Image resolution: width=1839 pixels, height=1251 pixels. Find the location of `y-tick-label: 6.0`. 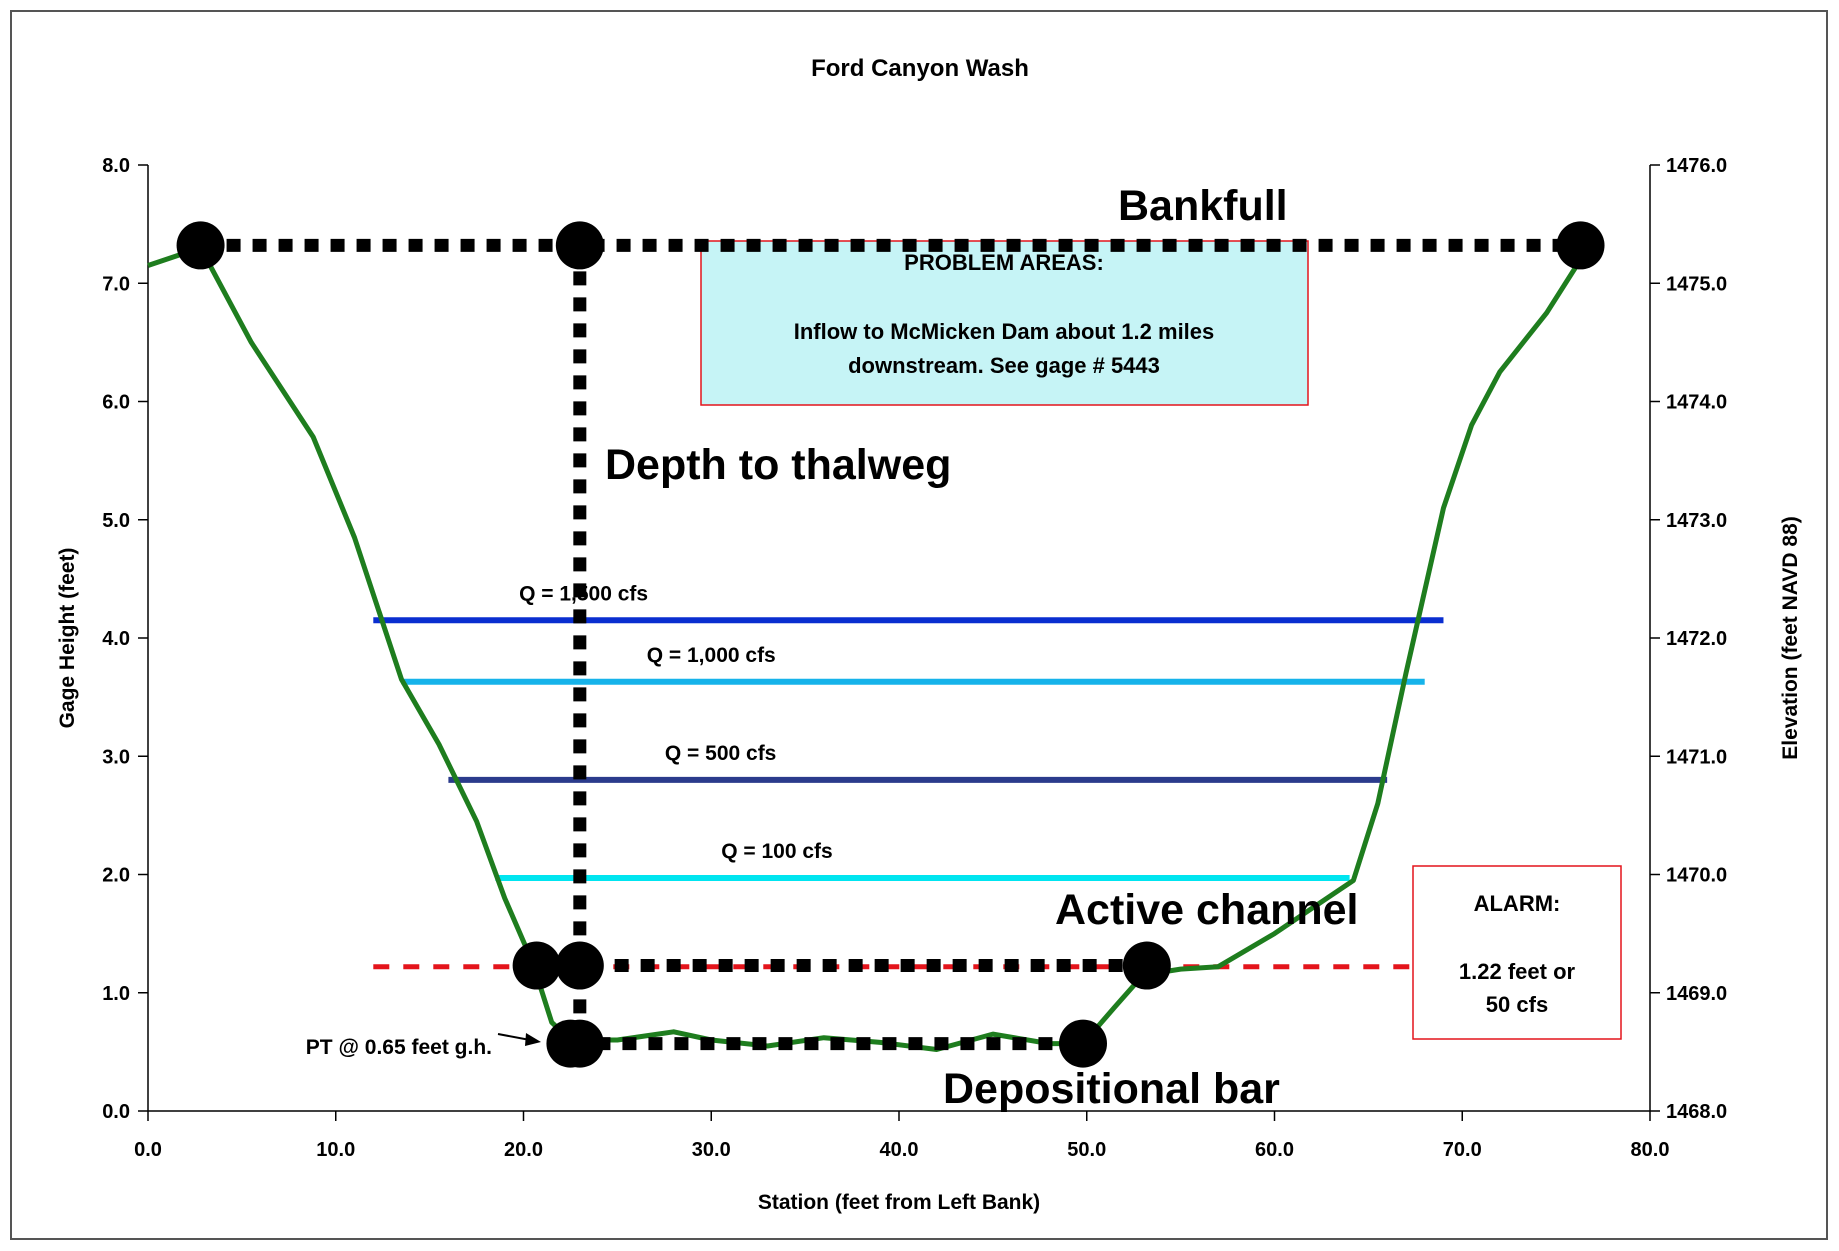

y-tick-label: 6.0 is located at coordinates (116, 403).